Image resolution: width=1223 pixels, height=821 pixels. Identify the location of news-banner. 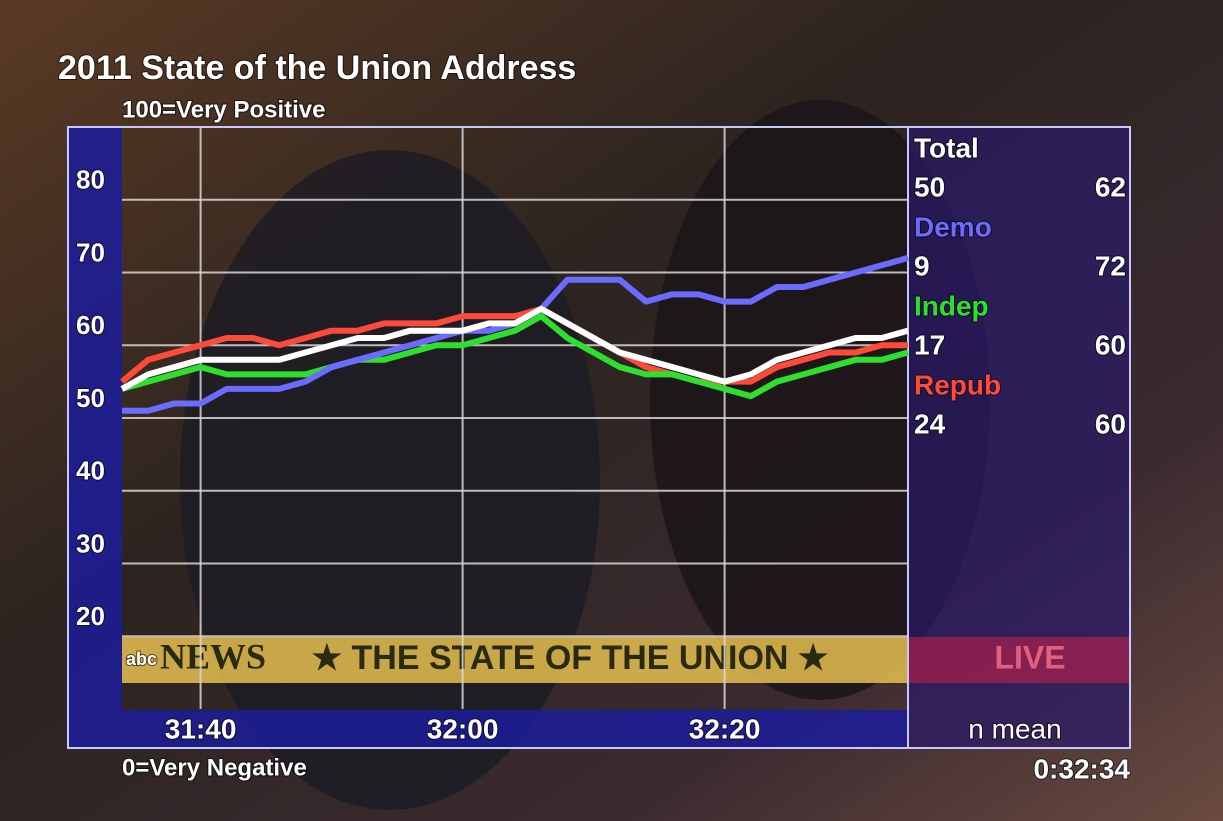
(515, 660).